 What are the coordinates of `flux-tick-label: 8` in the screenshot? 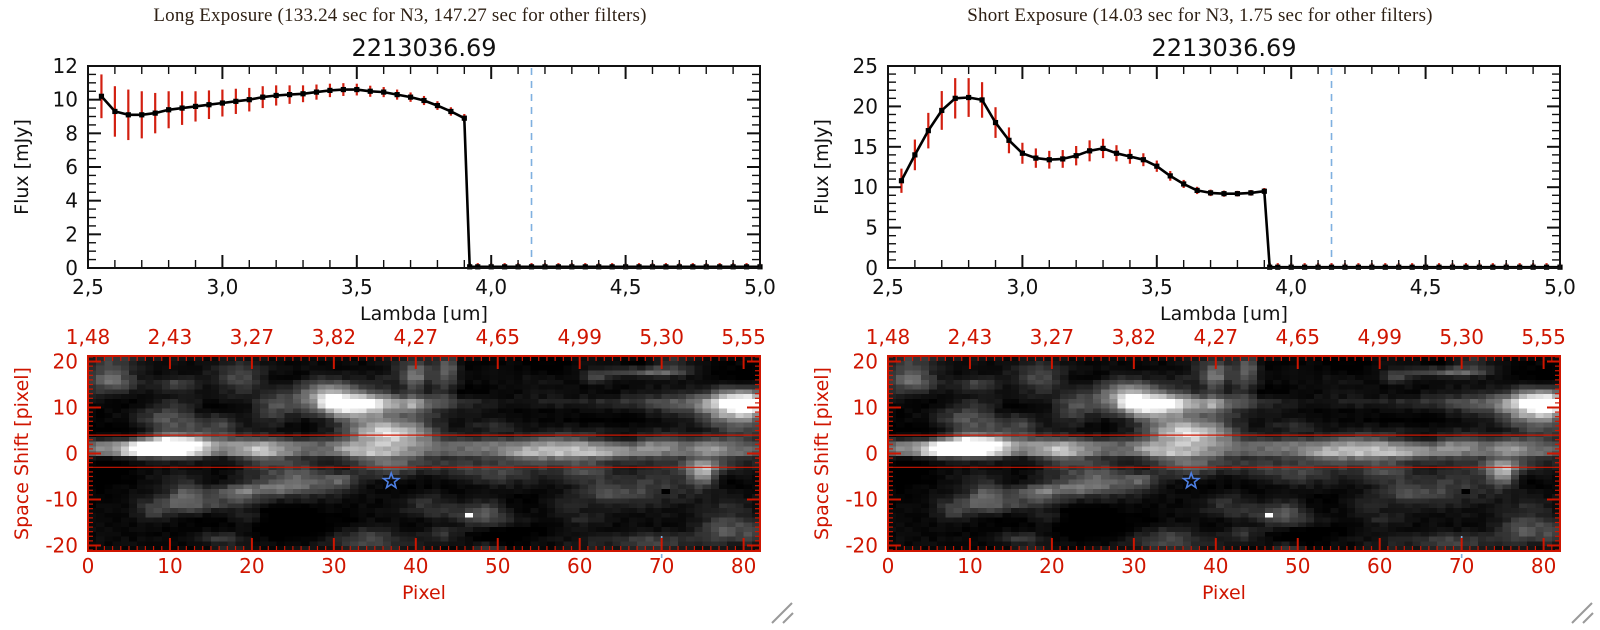 It's located at (71, 133).